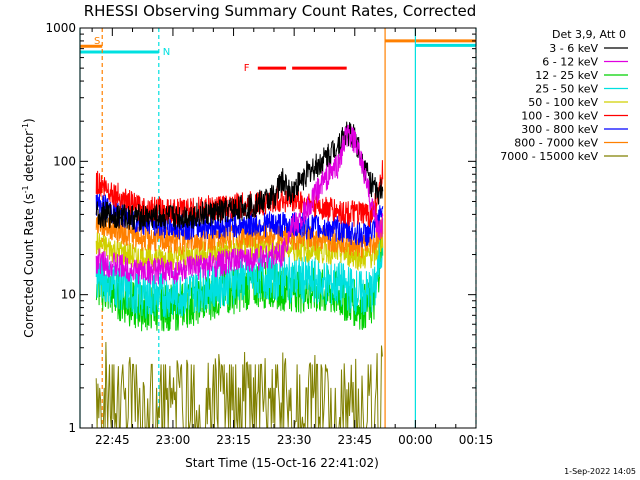 The width and height of the screenshot is (640, 480). Describe the element at coordinates (556, 143) in the screenshot. I see `legend-label-8: 800 - 7000 keV` at that location.